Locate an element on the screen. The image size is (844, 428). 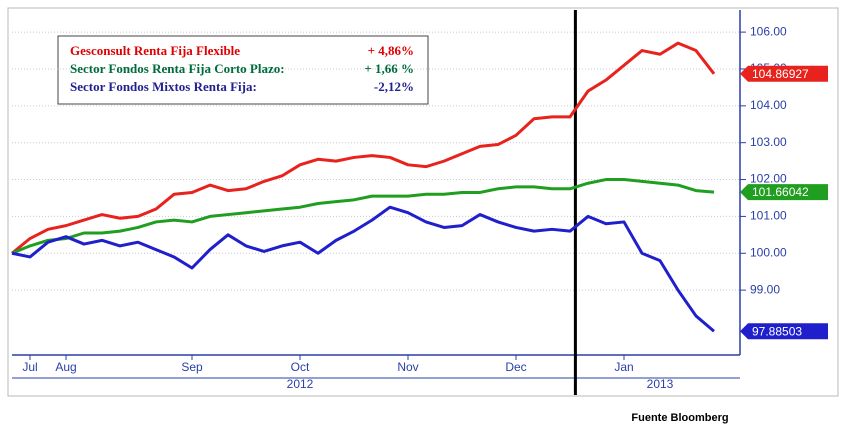
end-label: 101.66042 is located at coordinates (780, 192).